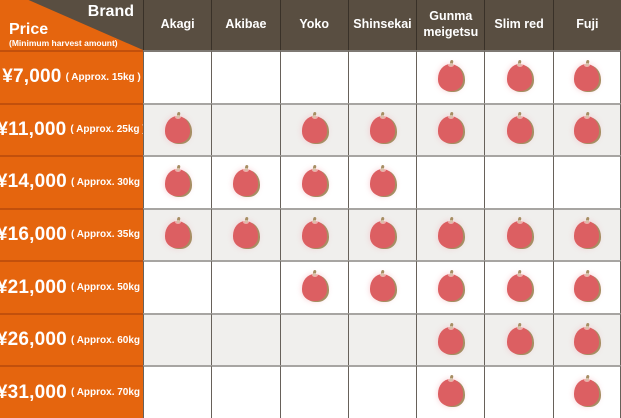 This screenshot has height=418, width=621. What do you see at coordinates (177, 391) in the screenshot?
I see `availability-cell-akagi-row7` at bounding box center [177, 391].